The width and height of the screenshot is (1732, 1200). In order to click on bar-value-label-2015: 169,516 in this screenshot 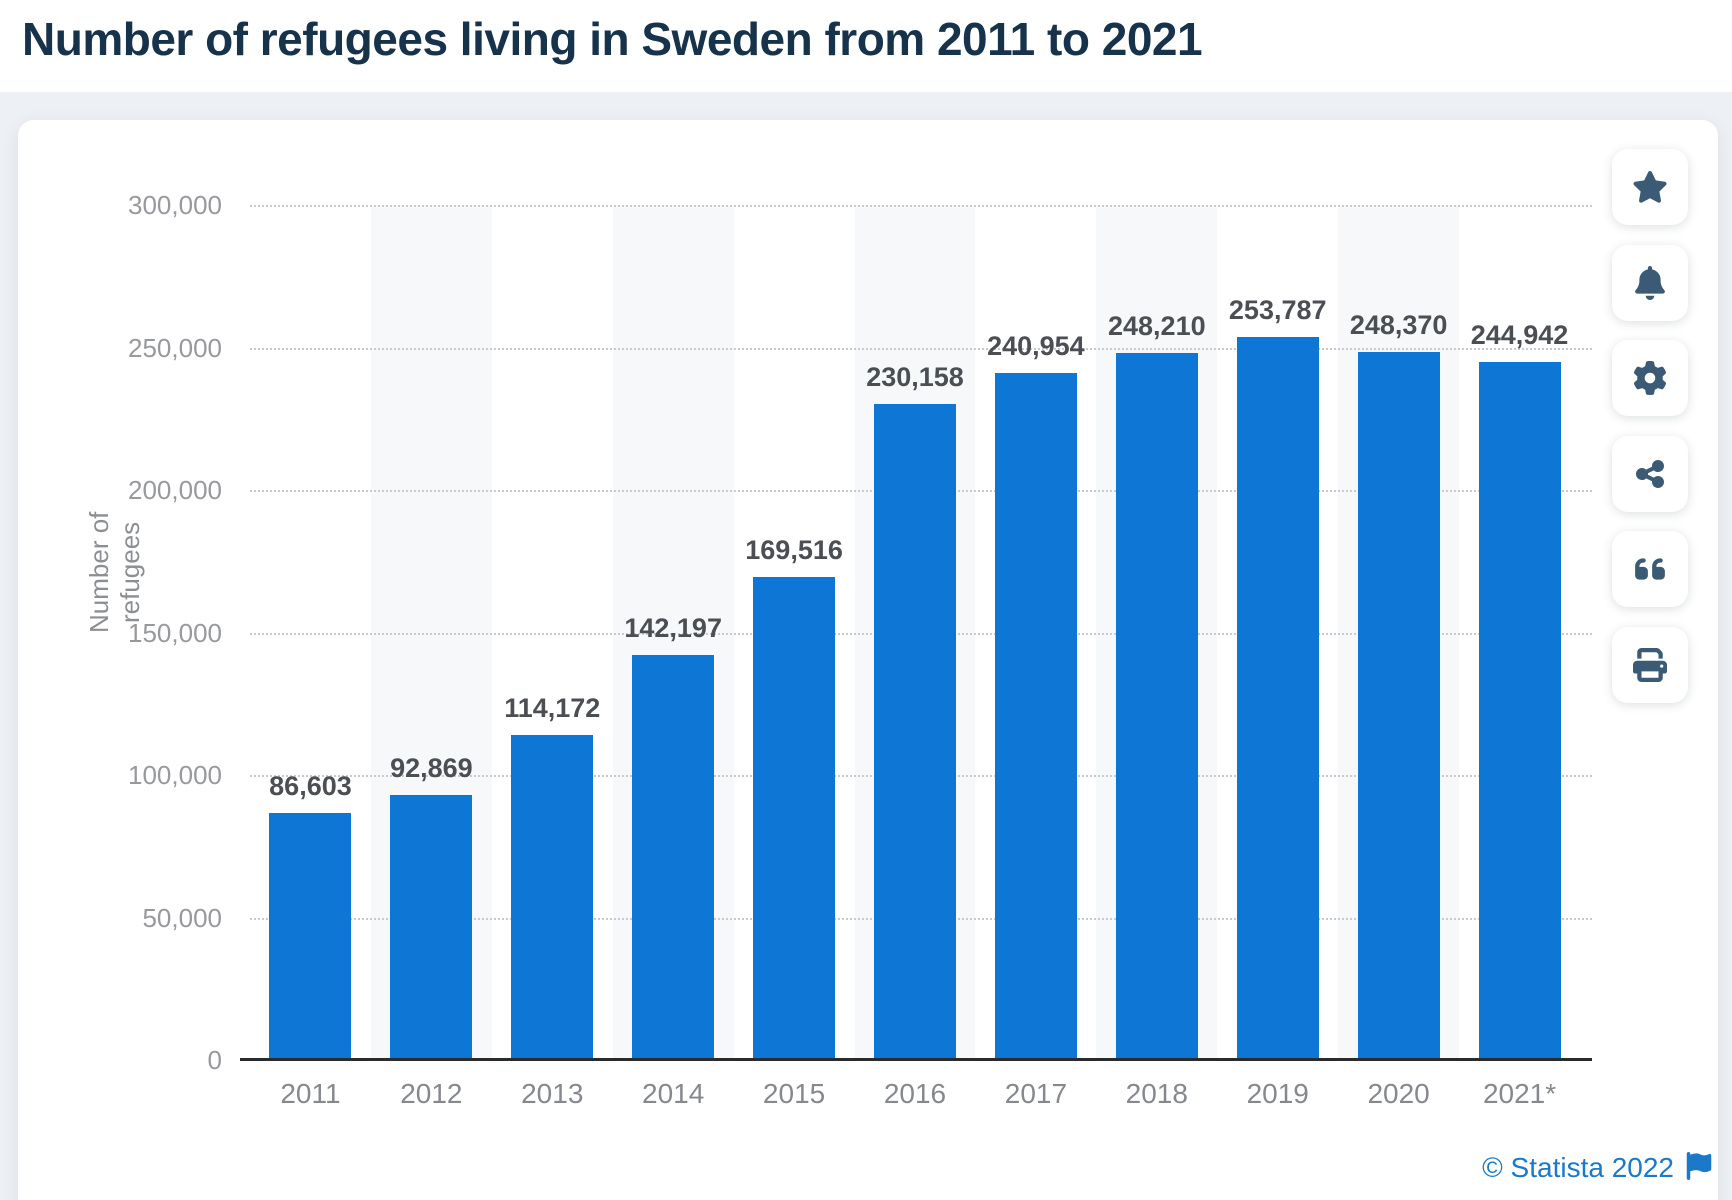, I will do `click(794, 549)`.